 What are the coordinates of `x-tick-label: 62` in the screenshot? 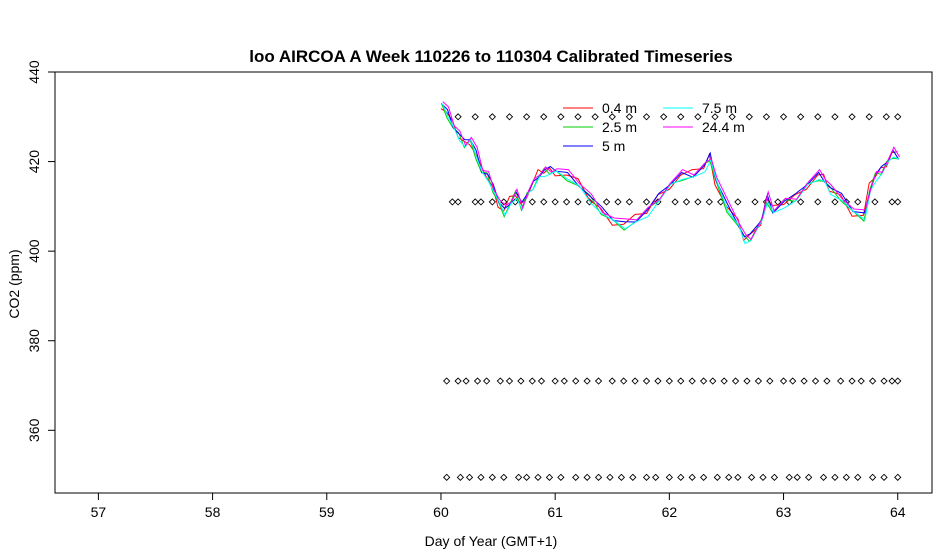 It's located at (670, 512).